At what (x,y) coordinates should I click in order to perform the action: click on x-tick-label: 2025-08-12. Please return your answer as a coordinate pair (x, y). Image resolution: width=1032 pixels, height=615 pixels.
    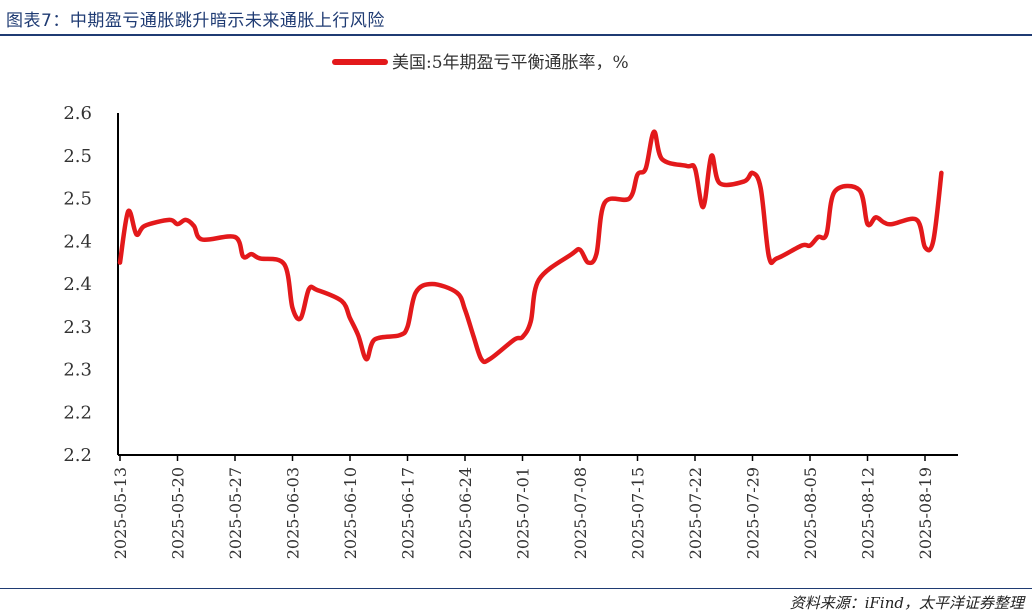
    Looking at the image, I should click on (868, 513).